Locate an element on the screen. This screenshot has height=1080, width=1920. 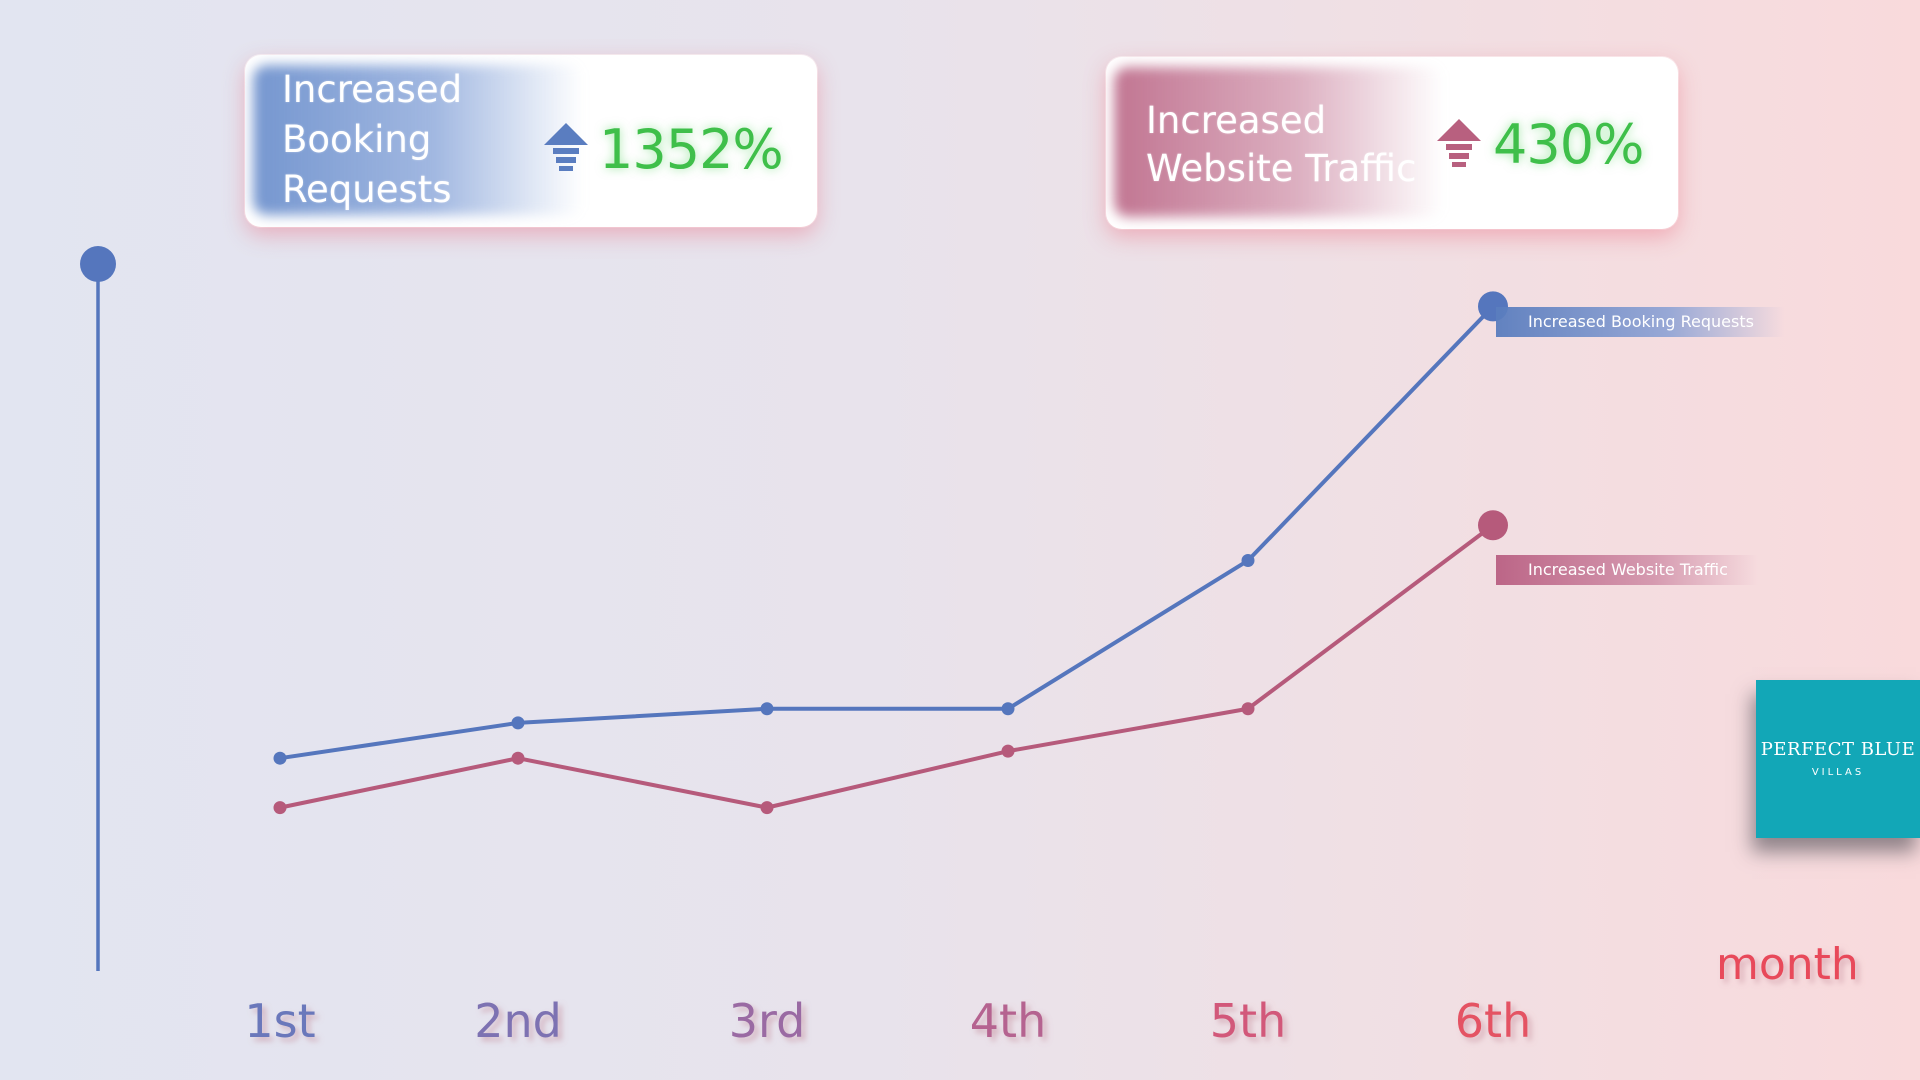
traffic-card-gradient is located at coordinates (1279, 142).